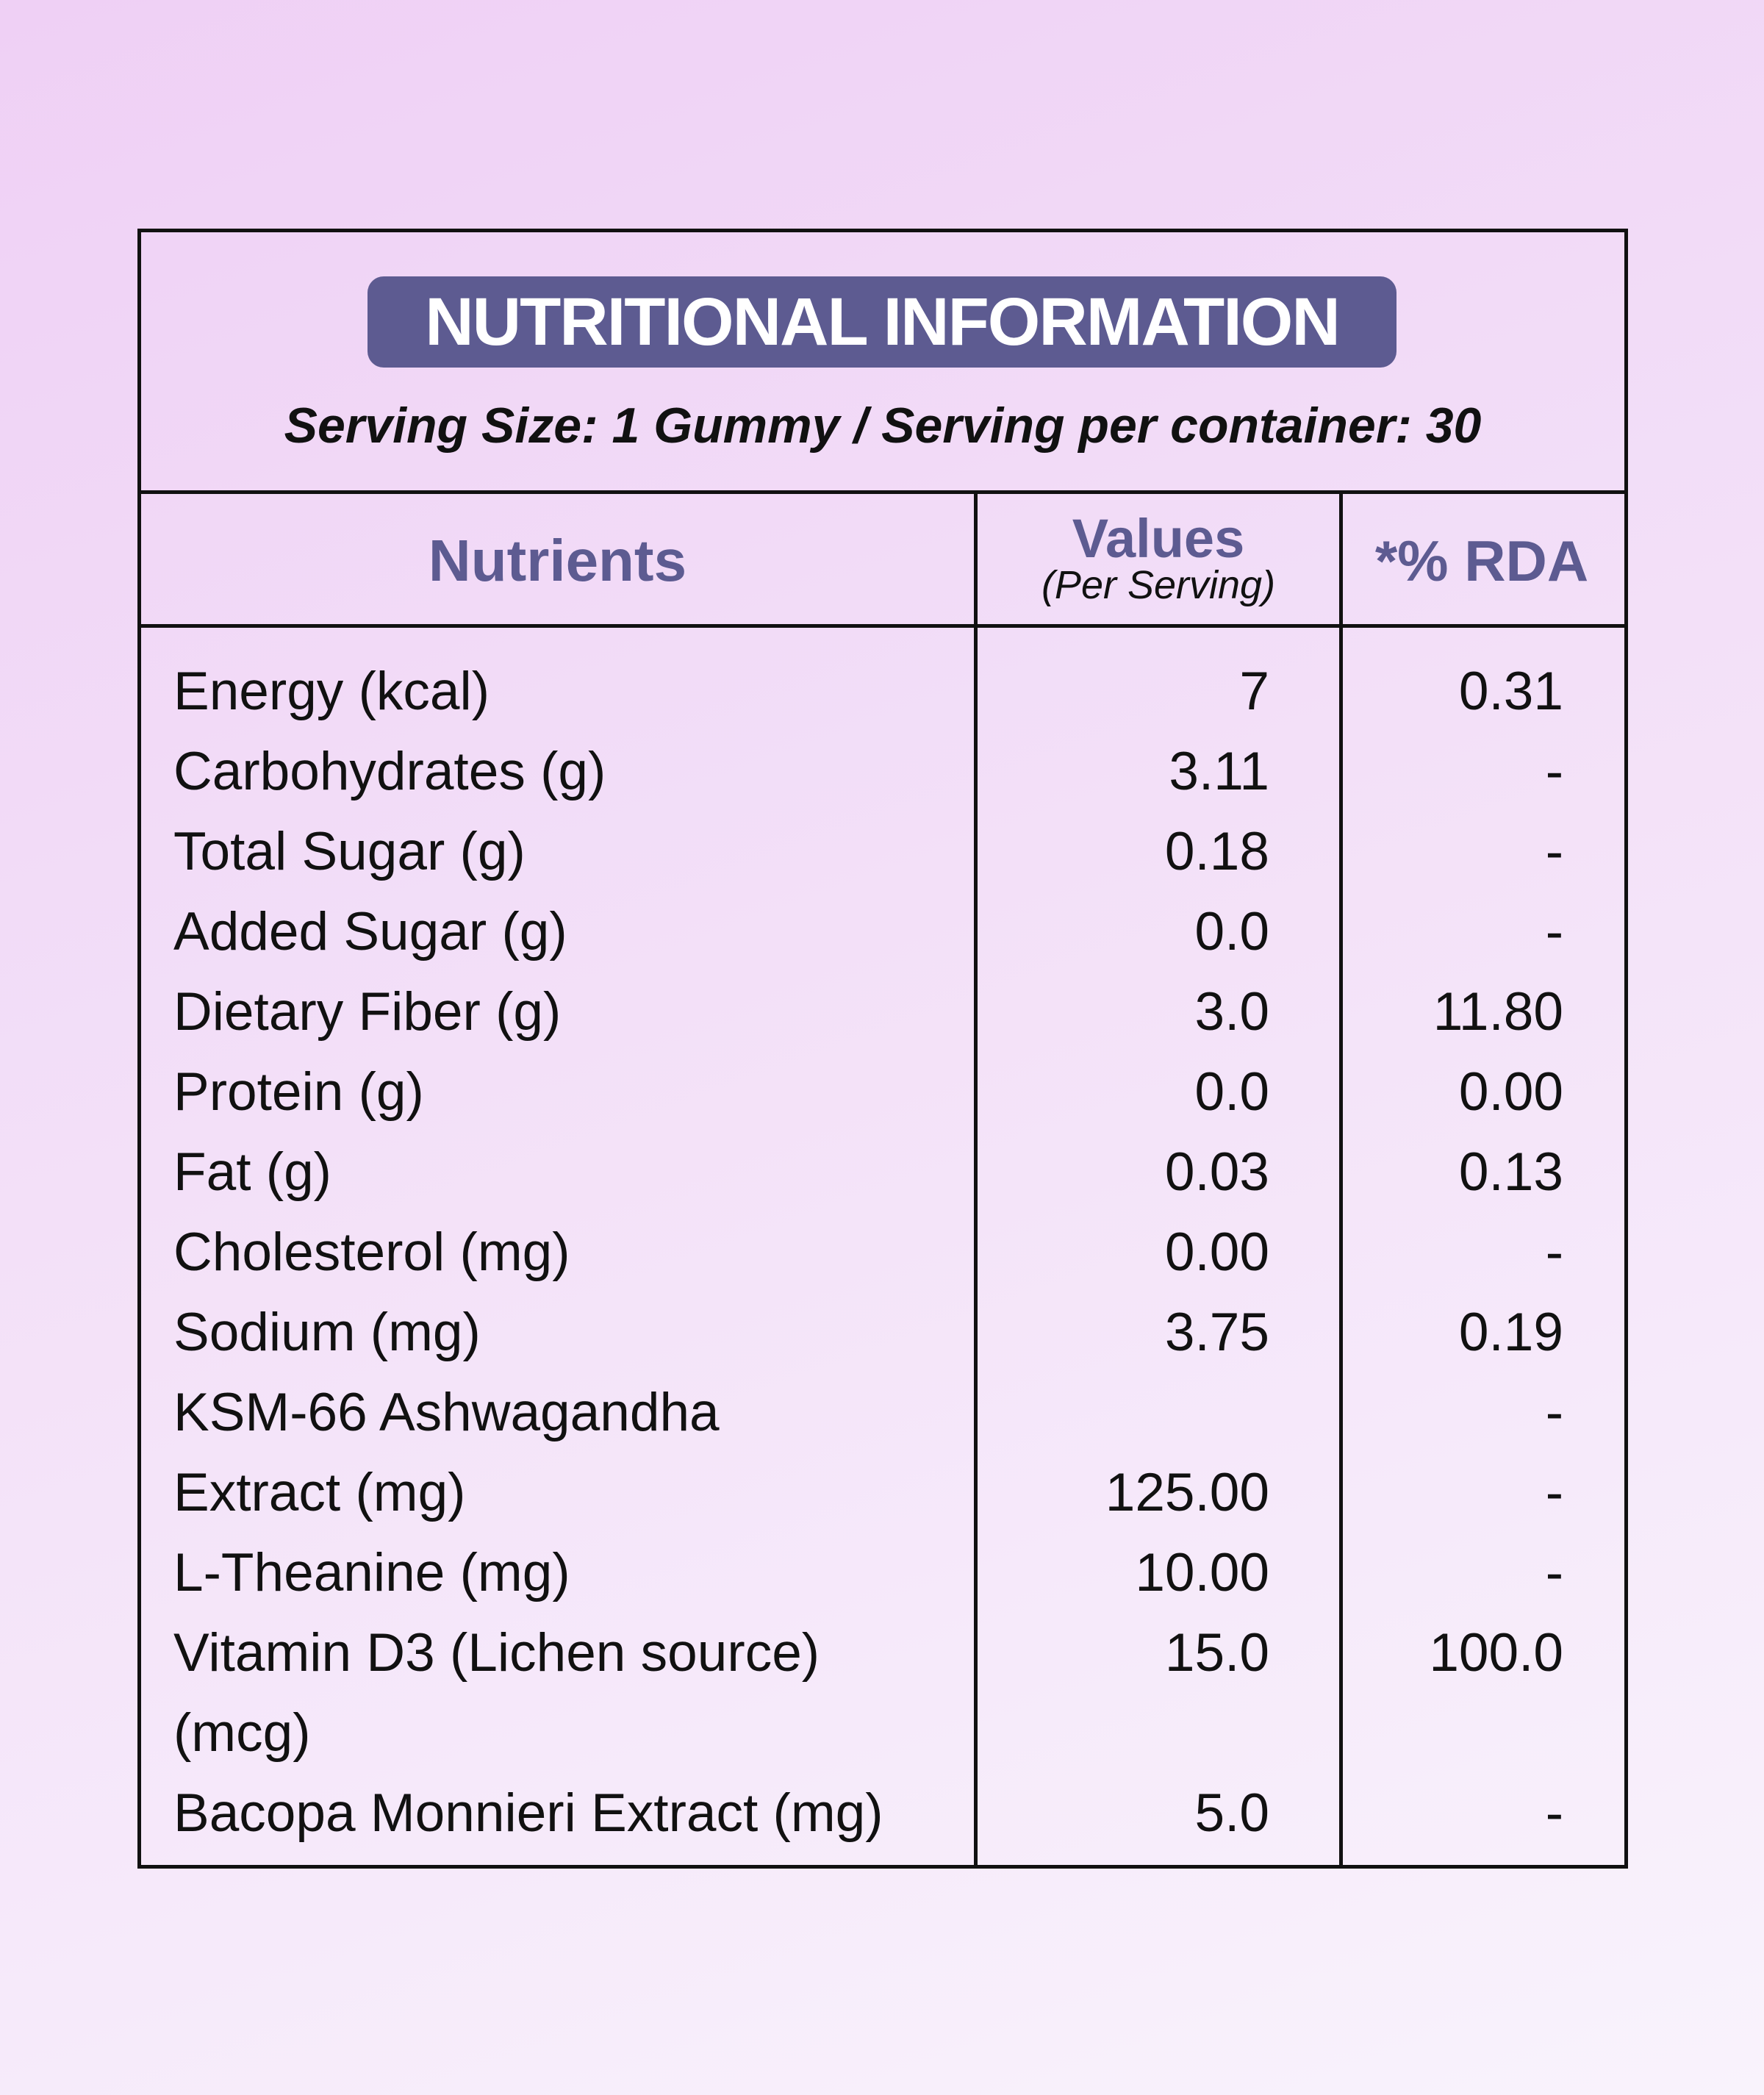 The height and width of the screenshot is (2095, 1764). Describe the element at coordinates (1111, 1412) in the screenshot. I see `value` at that location.